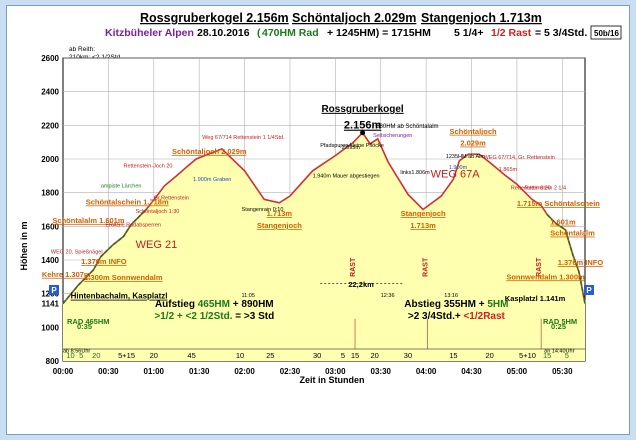 The width and height of the screenshot is (636, 440). I want to click on end-label: Kasplatzl 1.141m, so click(535, 298).